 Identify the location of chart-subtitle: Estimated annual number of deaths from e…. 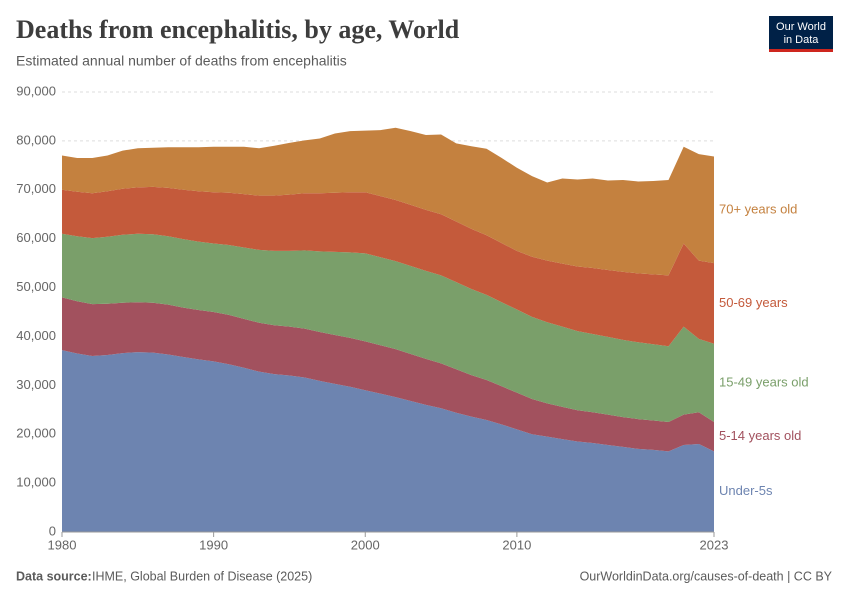
(181, 61).